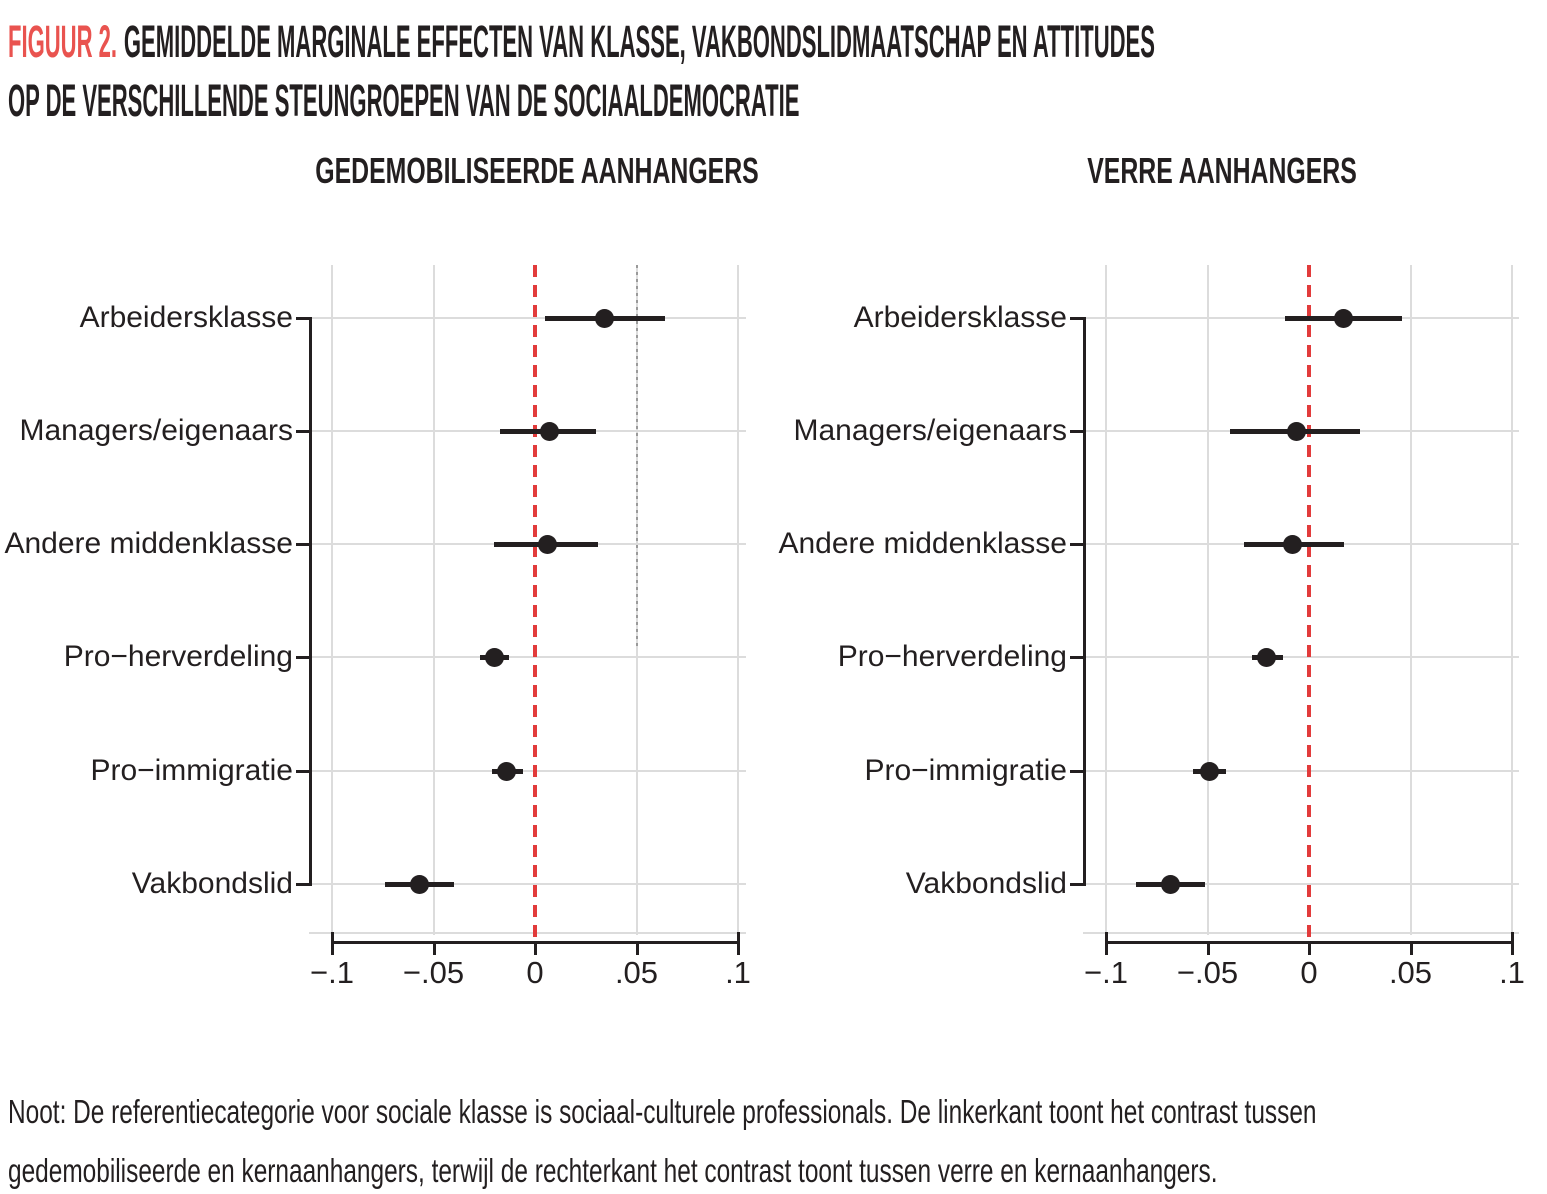 The height and width of the screenshot is (1194, 1547). Describe the element at coordinates (63, 41) in the screenshot. I see `figure-number-label: FIGUUR 2.` at that location.